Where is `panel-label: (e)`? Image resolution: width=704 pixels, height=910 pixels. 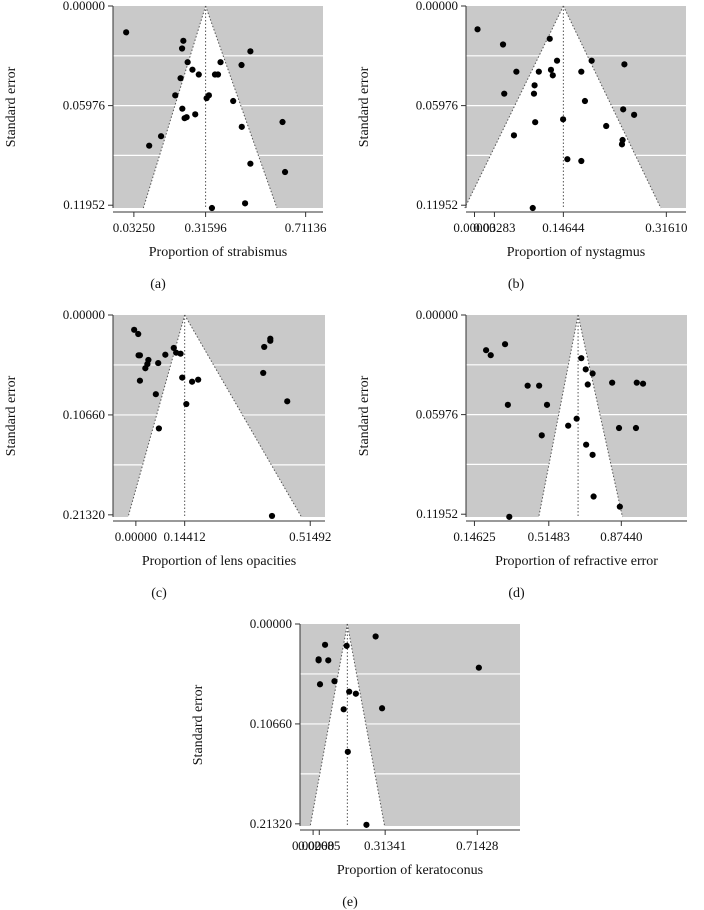
panel-label: (e) is located at coordinates (350, 902).